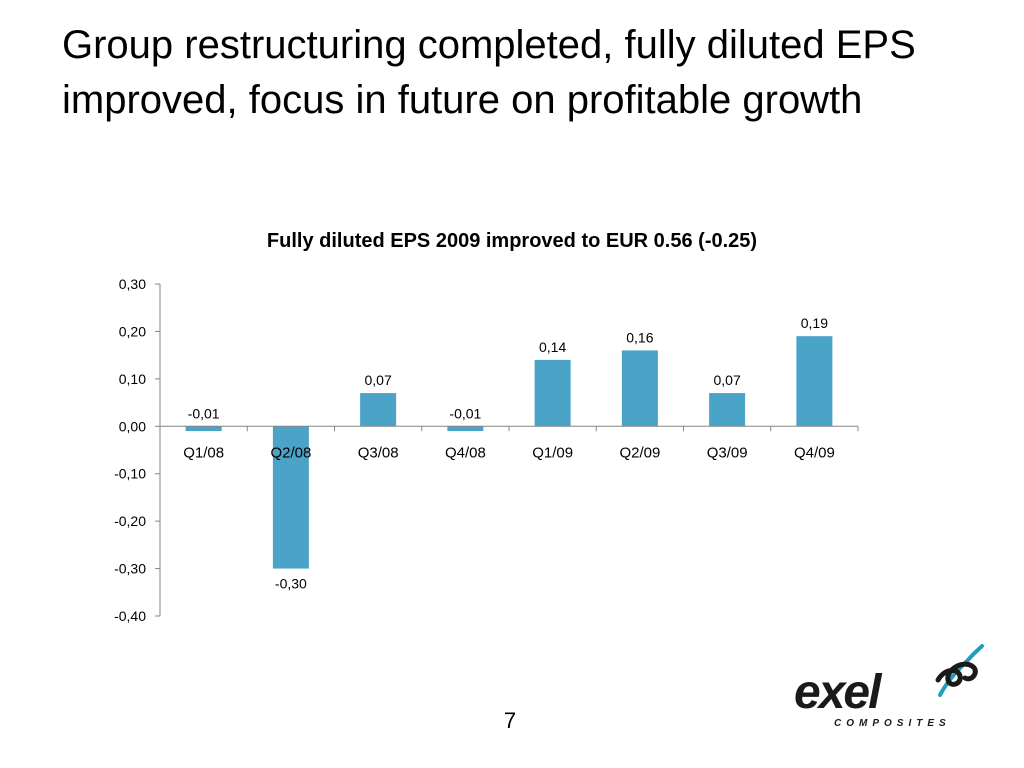 This screenshot has height=768, width=1024. Describe the element at coordinates (838, 692) in the screenshot. I see `logo-wordmark: exel` at that location.